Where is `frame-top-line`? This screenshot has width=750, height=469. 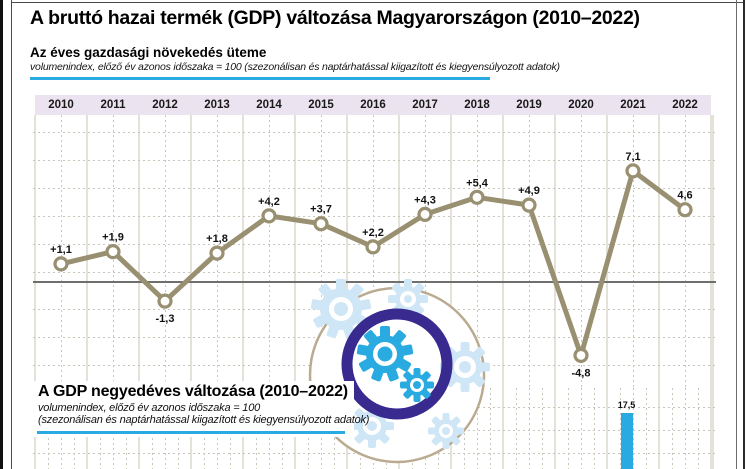 frame-top-line is located at coordinates (378, 2).